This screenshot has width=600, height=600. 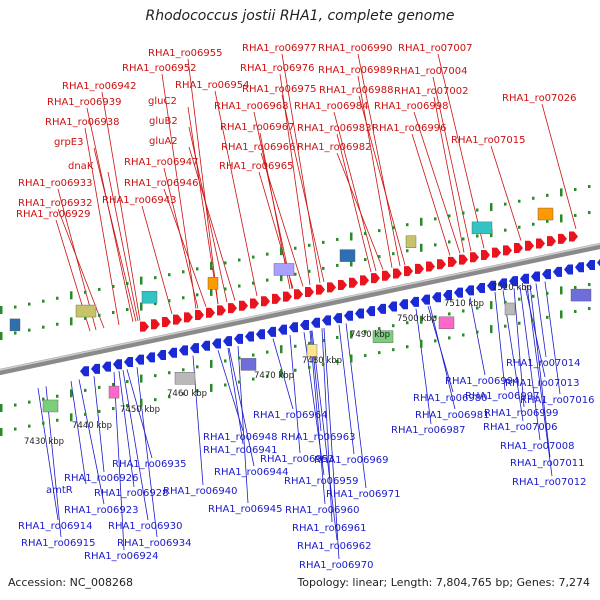 I want to click on reverse-gene-label: RHA1_ro07011, so click(x=547, y=463).